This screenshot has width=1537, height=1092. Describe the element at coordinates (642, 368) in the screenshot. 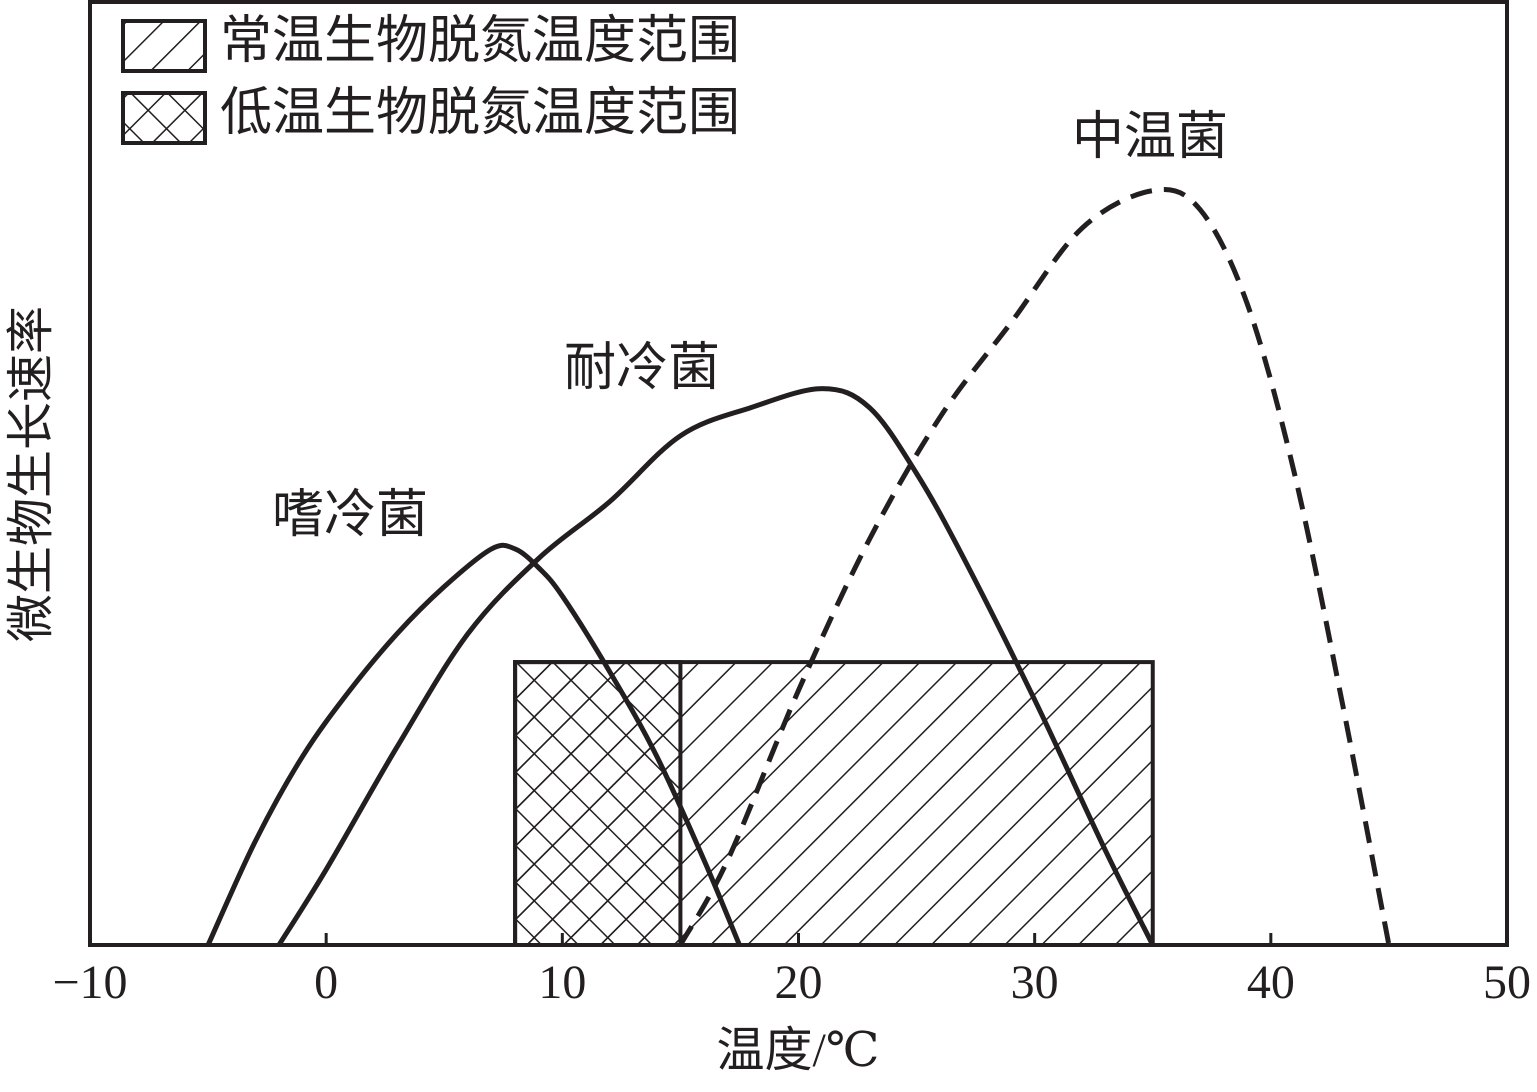

I see `series-label: 耐冷菌` at that location.